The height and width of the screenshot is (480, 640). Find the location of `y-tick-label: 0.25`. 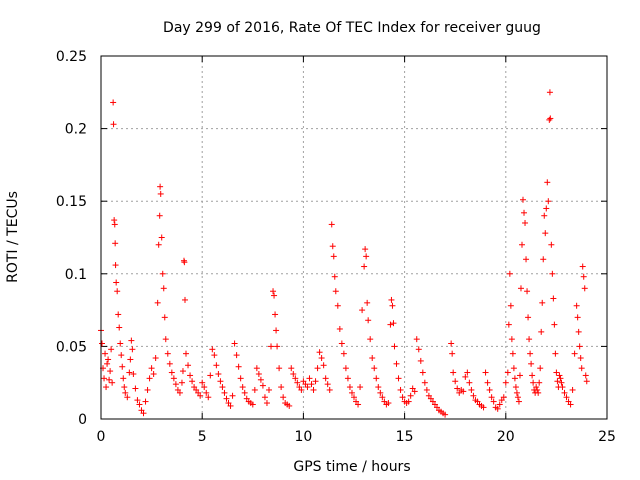

y-tick-label: 0.25 is located at coordinates (71, 57).